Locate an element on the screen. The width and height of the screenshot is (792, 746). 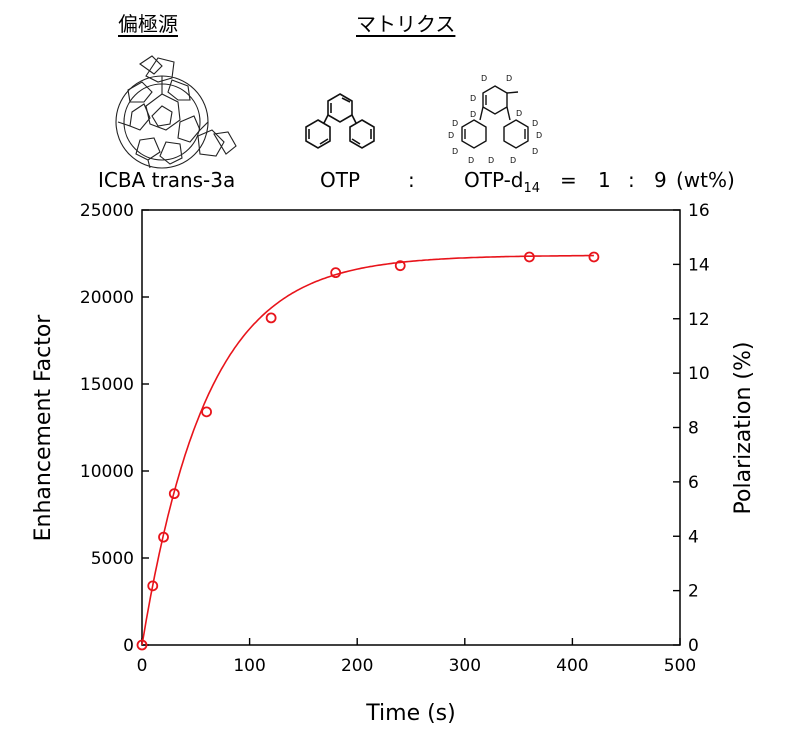
x-tick-label: 0 is located at coordinates (142, 666).